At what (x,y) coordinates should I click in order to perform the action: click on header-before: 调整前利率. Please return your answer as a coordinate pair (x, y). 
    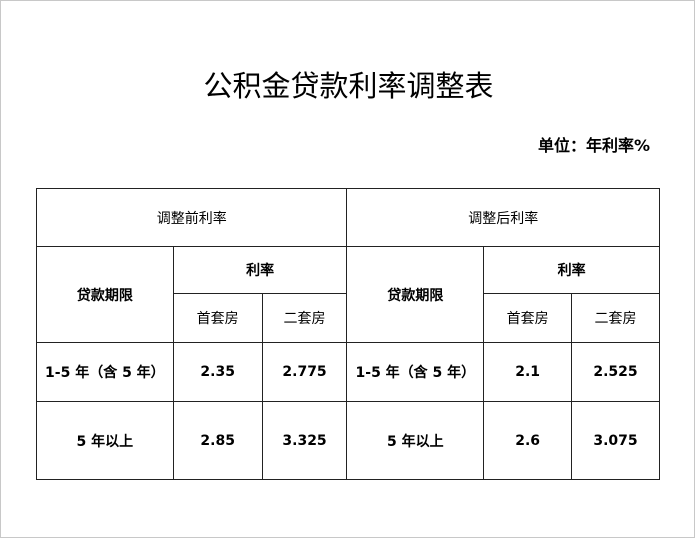
    Looking at the image, I should click on (191, 217).